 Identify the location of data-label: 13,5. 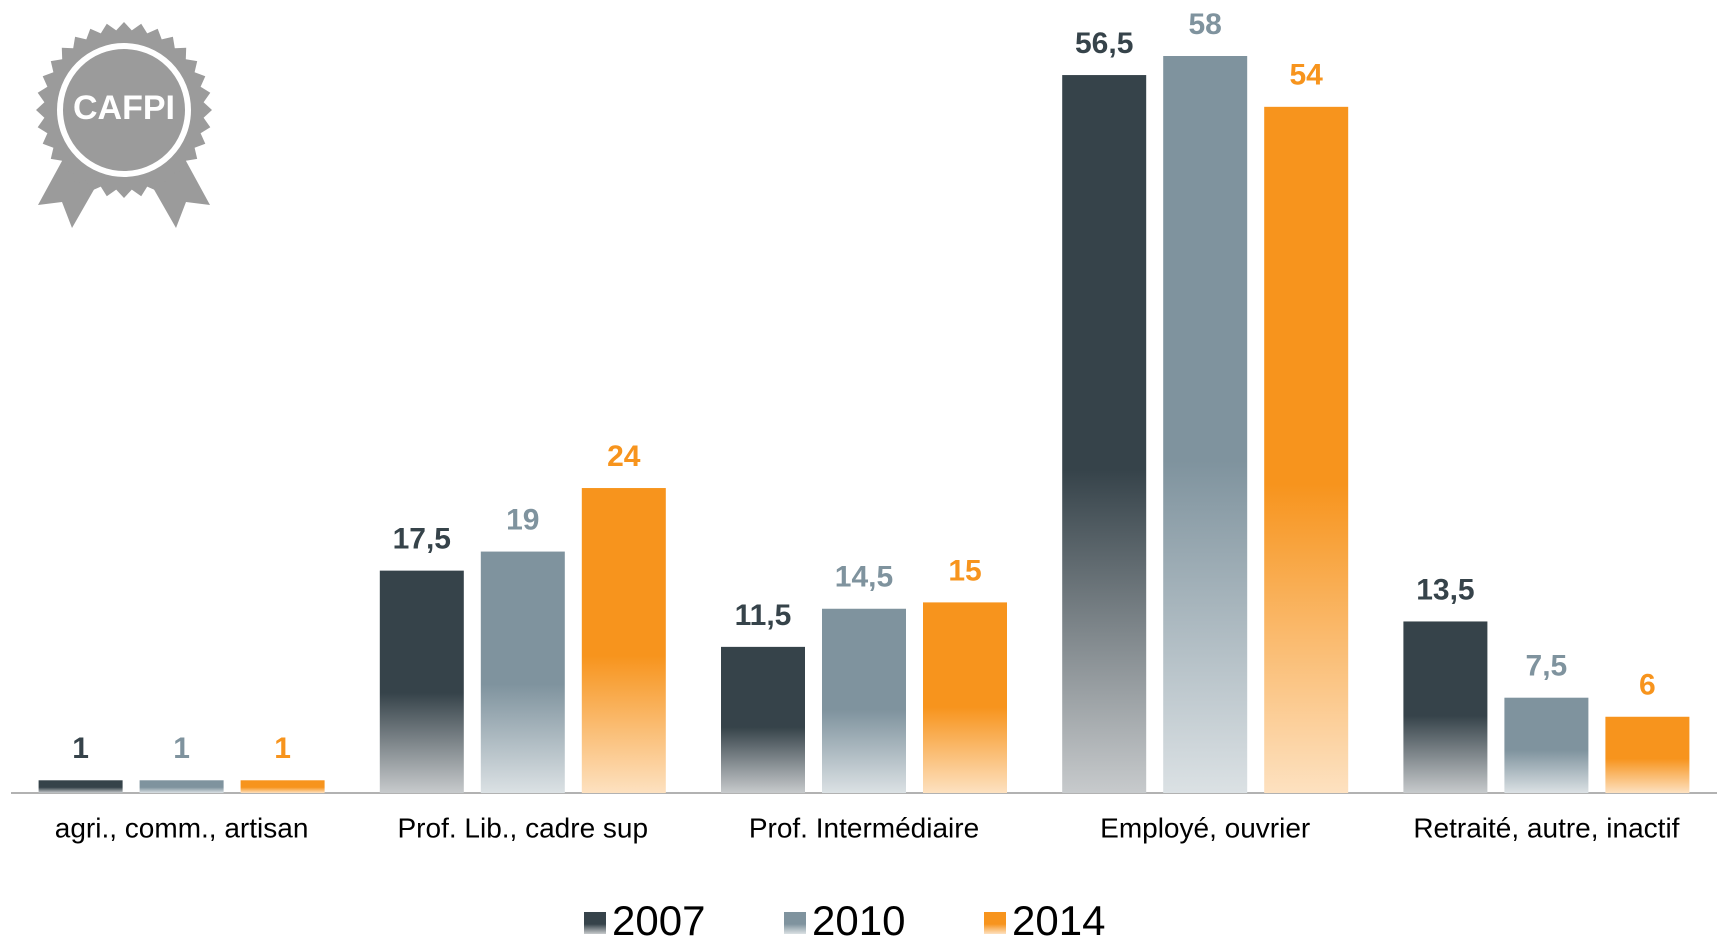
(1445, 589).